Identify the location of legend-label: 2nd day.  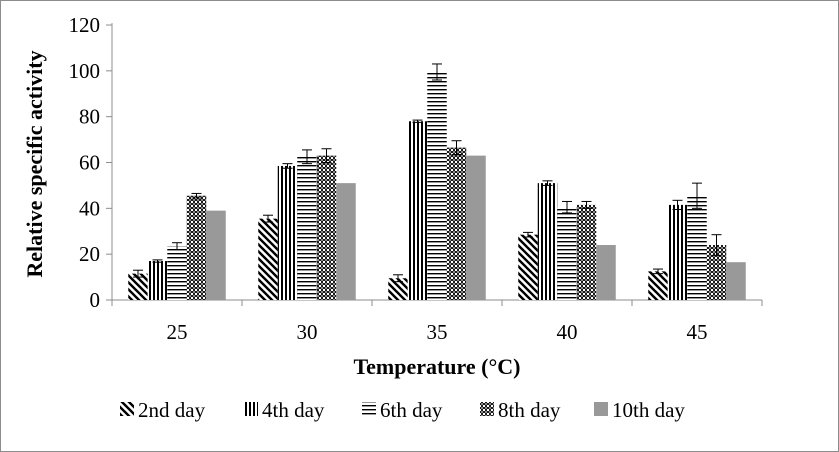
(172, 410).